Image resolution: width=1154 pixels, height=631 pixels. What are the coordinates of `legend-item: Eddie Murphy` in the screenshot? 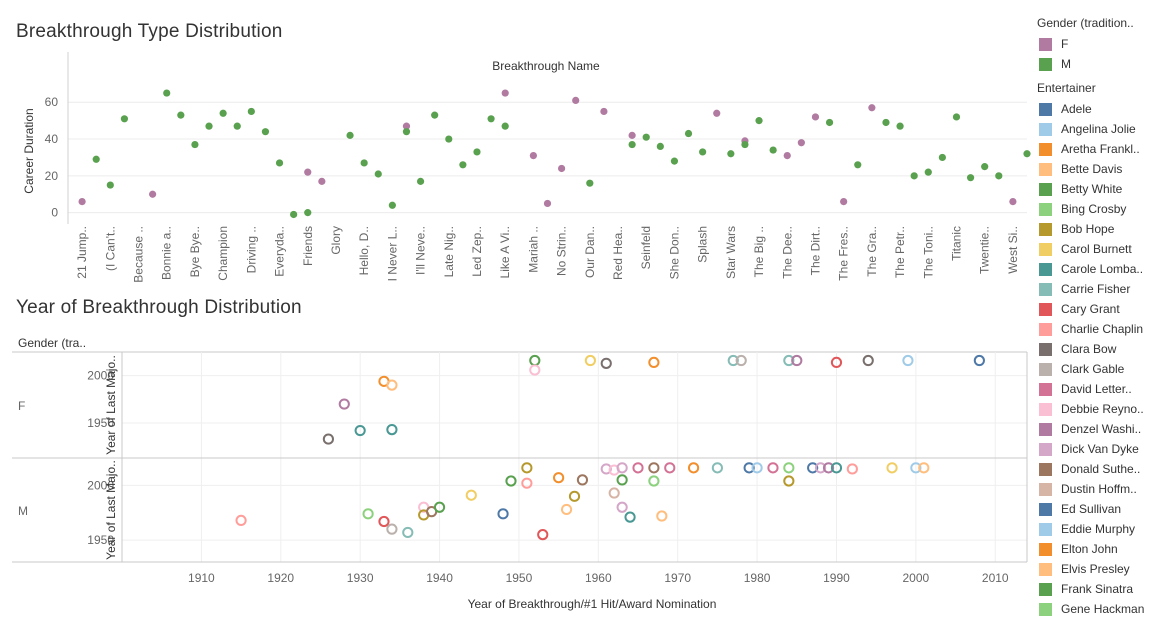 It's located at (1095, 529).